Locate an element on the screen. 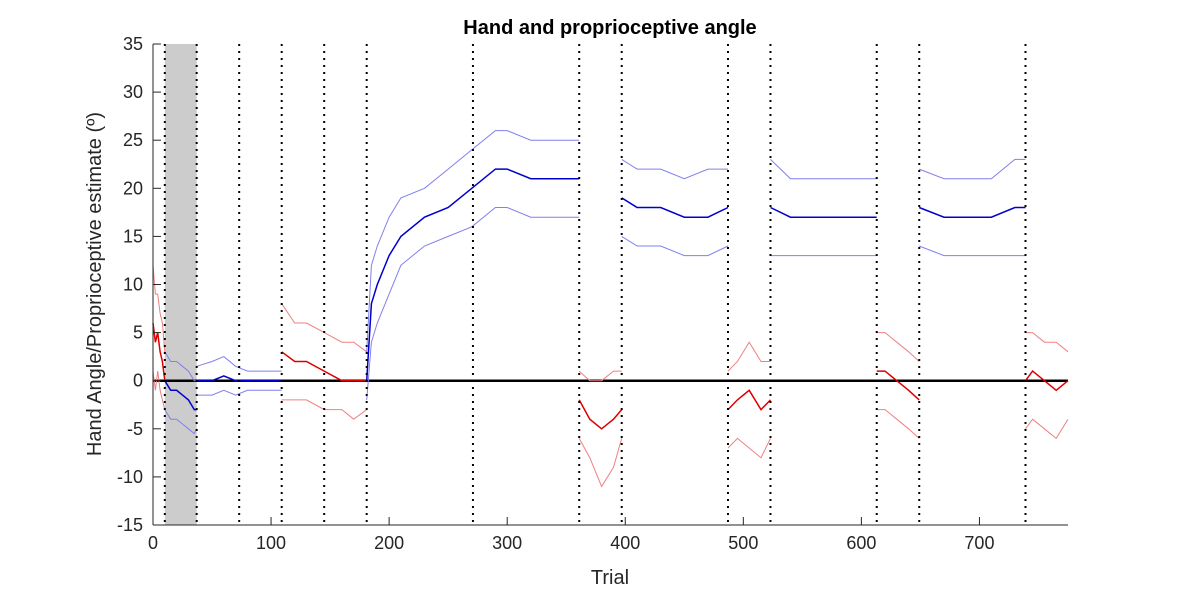  y-tick-label: -5 is located at coordinates (135, 429).